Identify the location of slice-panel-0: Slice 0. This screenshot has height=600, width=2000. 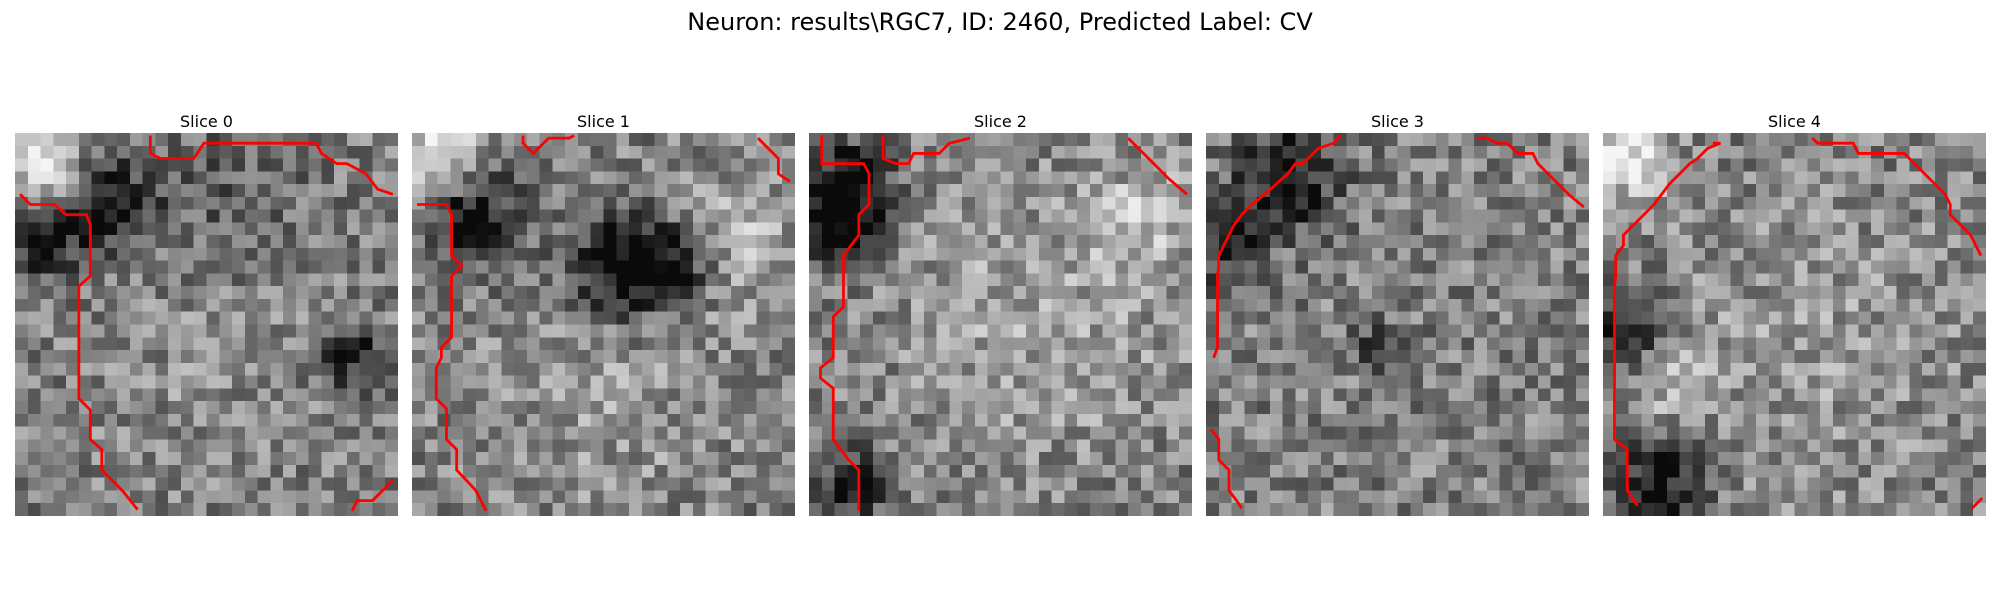
(206, 313).